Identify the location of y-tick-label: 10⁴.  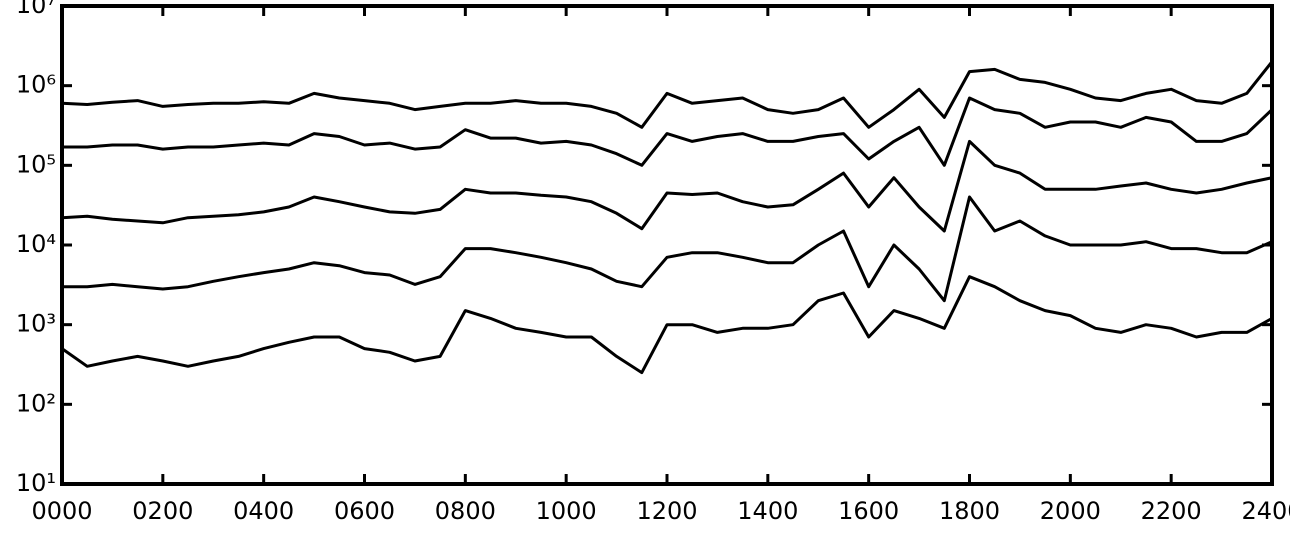
(36, 244).